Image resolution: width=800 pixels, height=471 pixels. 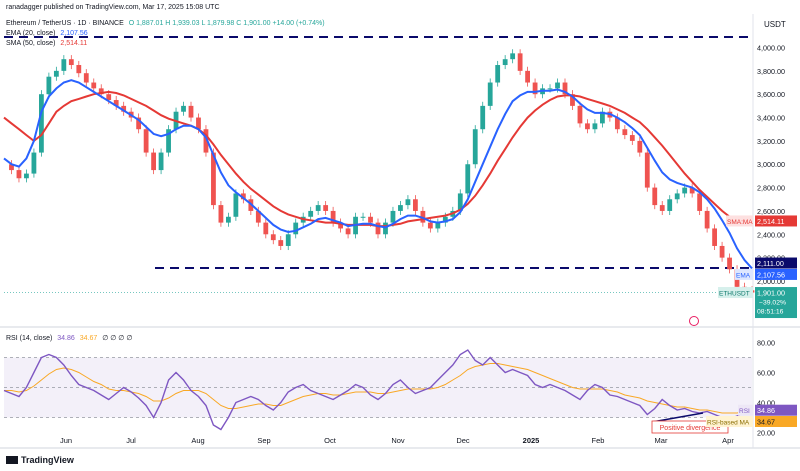 I want to click on tradingview-logo: TradingView, so click(x=40, y=460).